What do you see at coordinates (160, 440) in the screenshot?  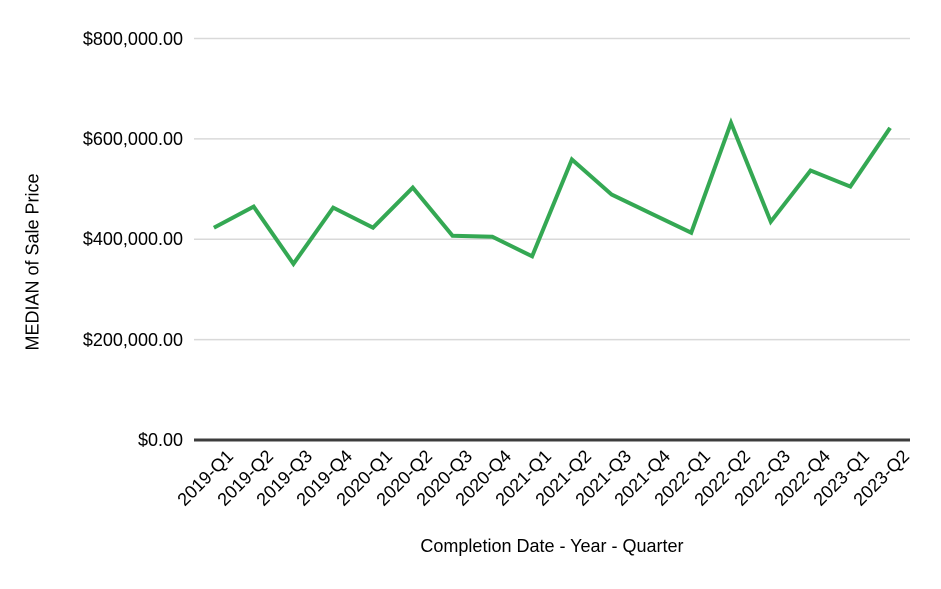 I see `y-tick-label: $0.00` at bounding box center [160, 440].